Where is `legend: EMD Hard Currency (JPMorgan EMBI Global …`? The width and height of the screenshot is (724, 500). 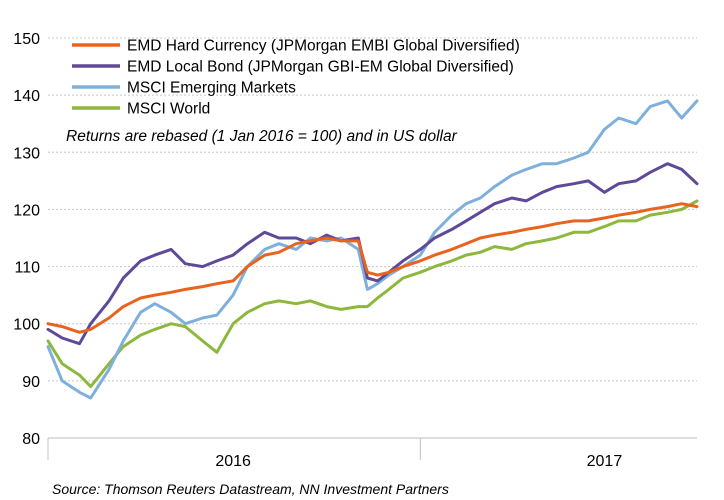 legend: EMD Hard Currency (JPMorgan EMBI Global … is located at coordinates (296, 78).